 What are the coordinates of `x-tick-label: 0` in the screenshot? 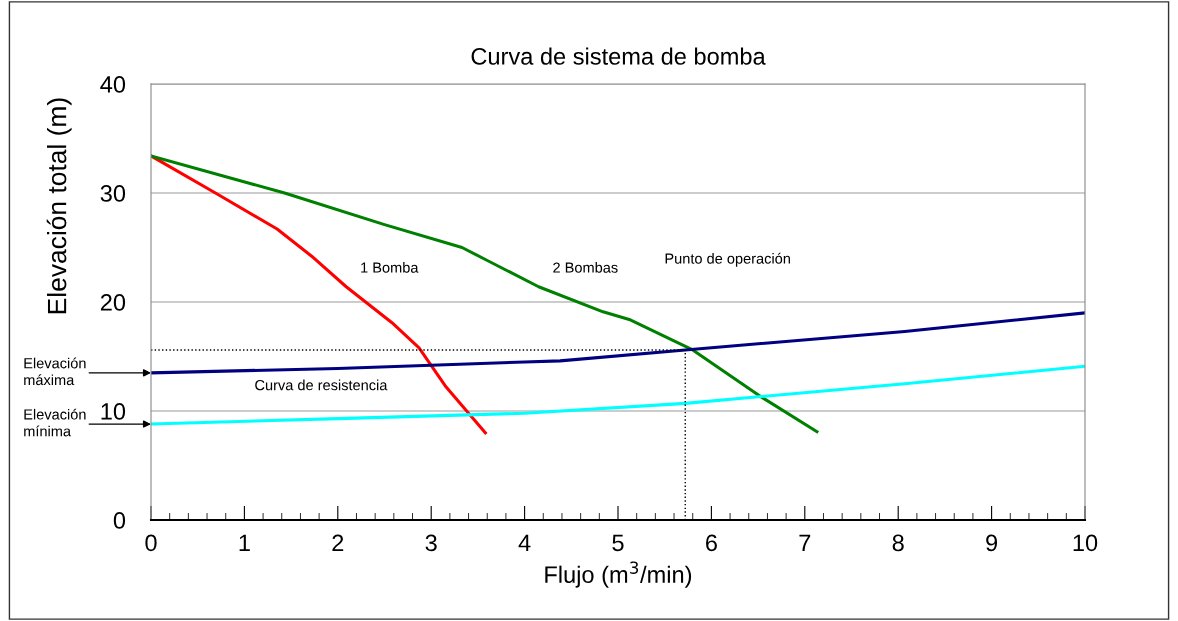 It's located at (151, 543).